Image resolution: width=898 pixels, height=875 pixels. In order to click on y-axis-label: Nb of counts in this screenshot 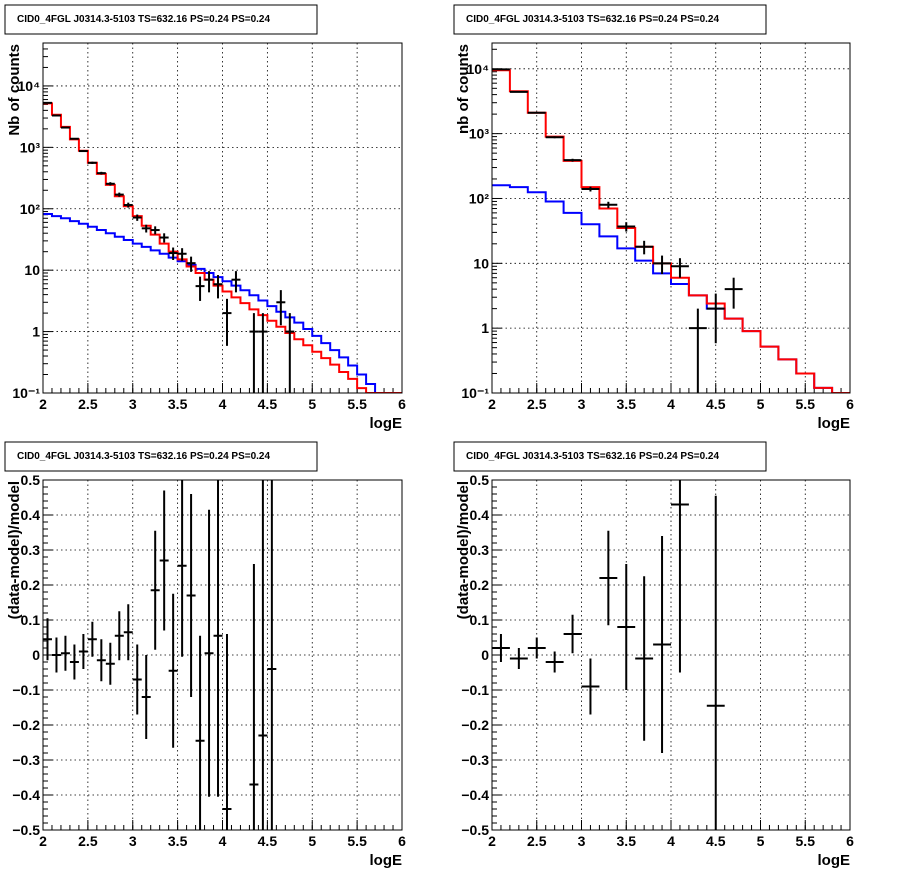, I will do `click(14, 90)`.